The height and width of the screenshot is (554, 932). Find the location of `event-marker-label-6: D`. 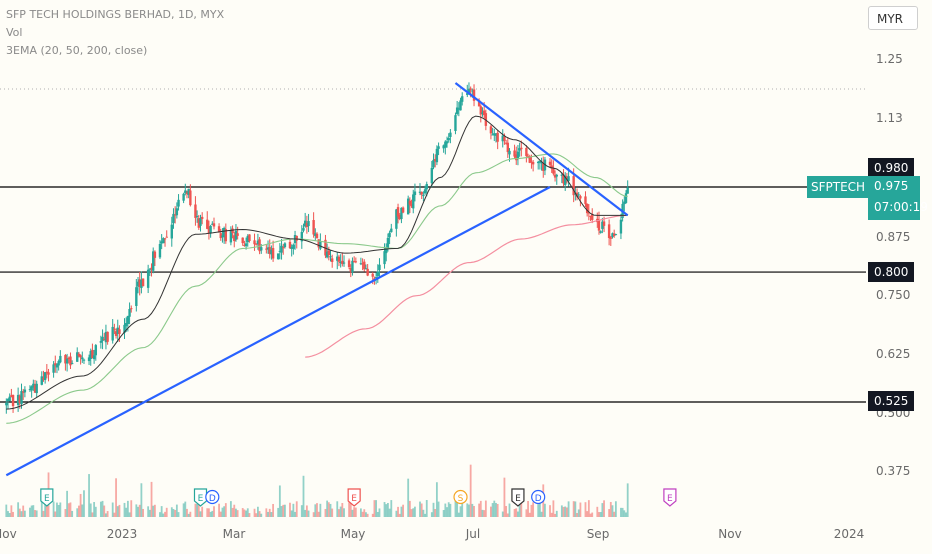

event-marker-label-6: D is located at coordinates (538, 499).